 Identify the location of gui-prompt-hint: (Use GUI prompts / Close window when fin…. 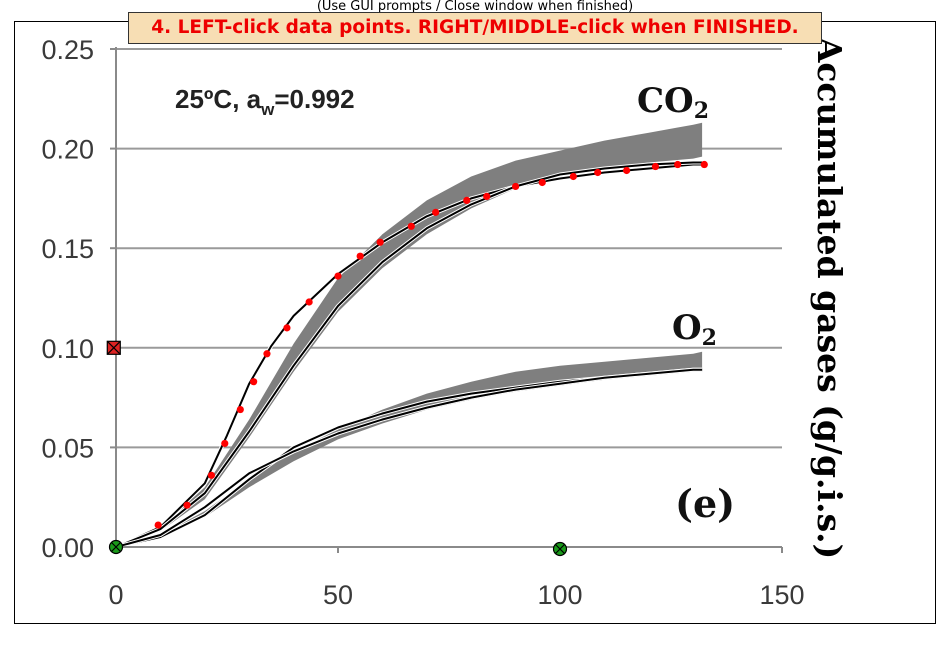
(475, 7).